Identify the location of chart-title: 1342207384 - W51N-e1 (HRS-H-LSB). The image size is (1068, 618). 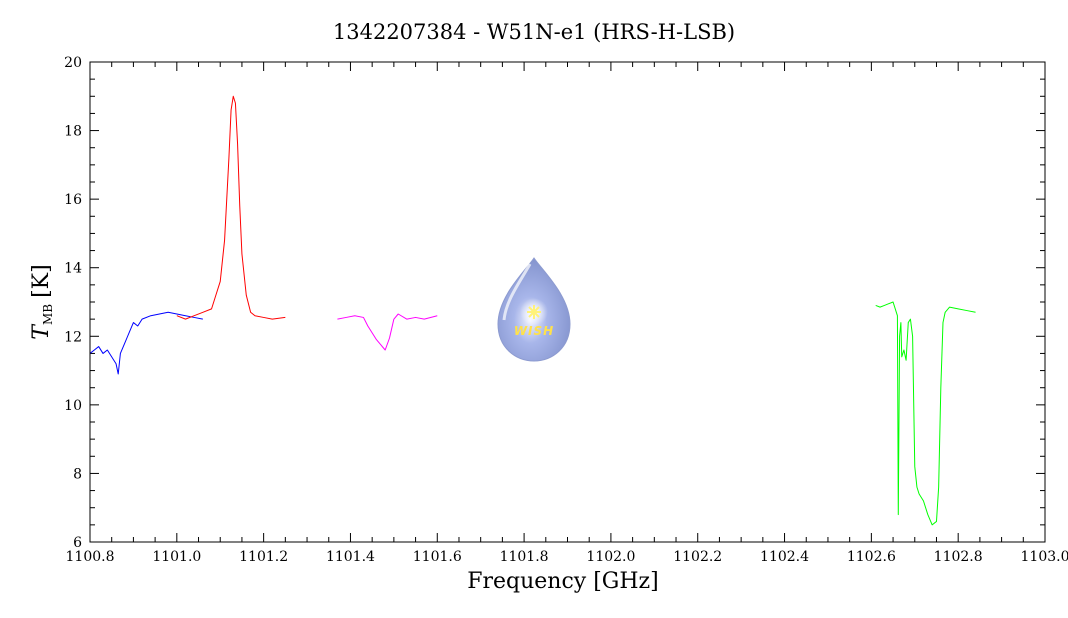
(534, 32).